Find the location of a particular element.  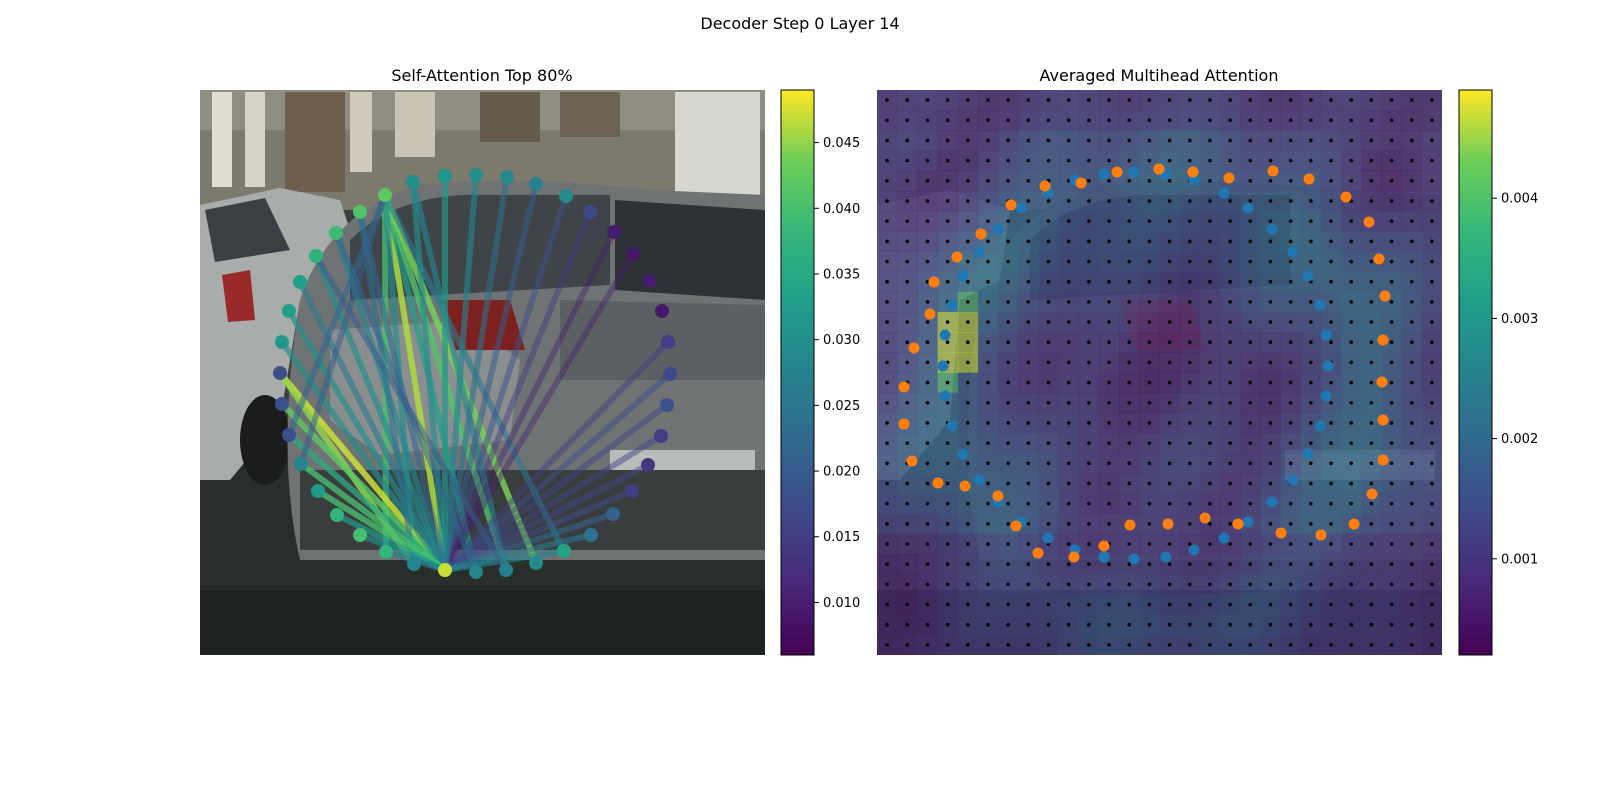

colorbar-tick-label: 0.004 is located at coordinates (1519, 199).